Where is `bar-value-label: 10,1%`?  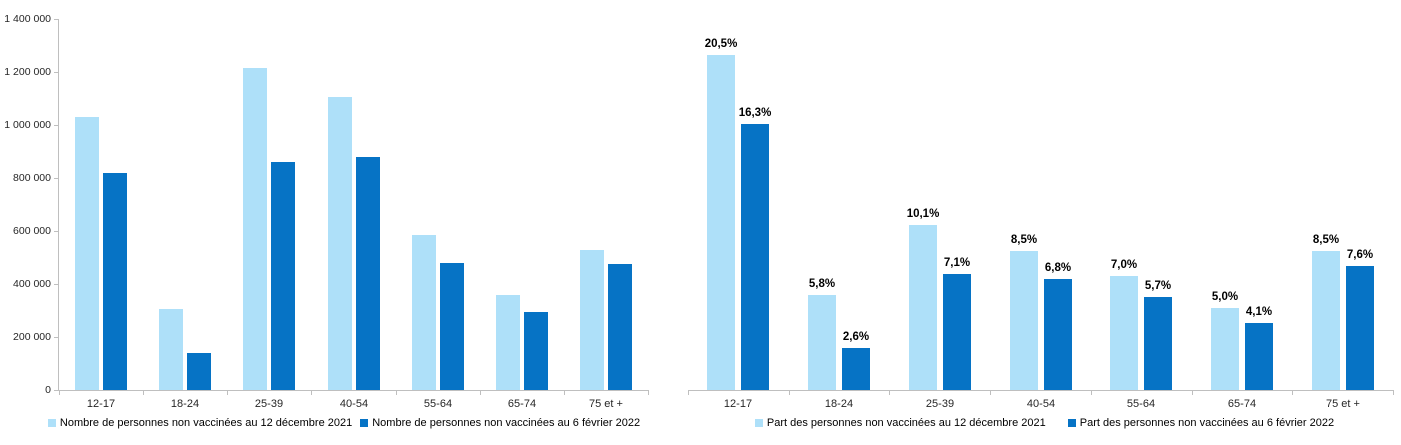
bar-value-label: 10,1% is located at coordinates (923, 214).